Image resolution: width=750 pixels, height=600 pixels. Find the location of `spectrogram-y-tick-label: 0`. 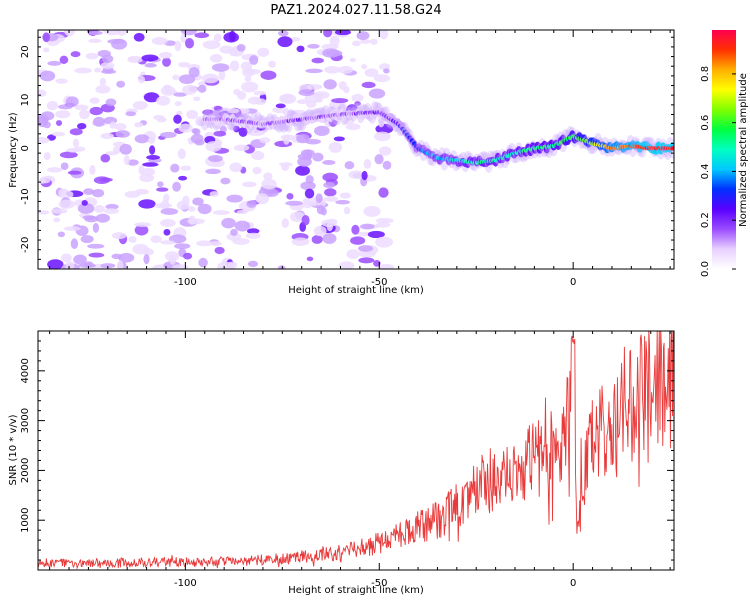

spectrogram-y-tick-label: 0 is located at coordinates (25, 148).